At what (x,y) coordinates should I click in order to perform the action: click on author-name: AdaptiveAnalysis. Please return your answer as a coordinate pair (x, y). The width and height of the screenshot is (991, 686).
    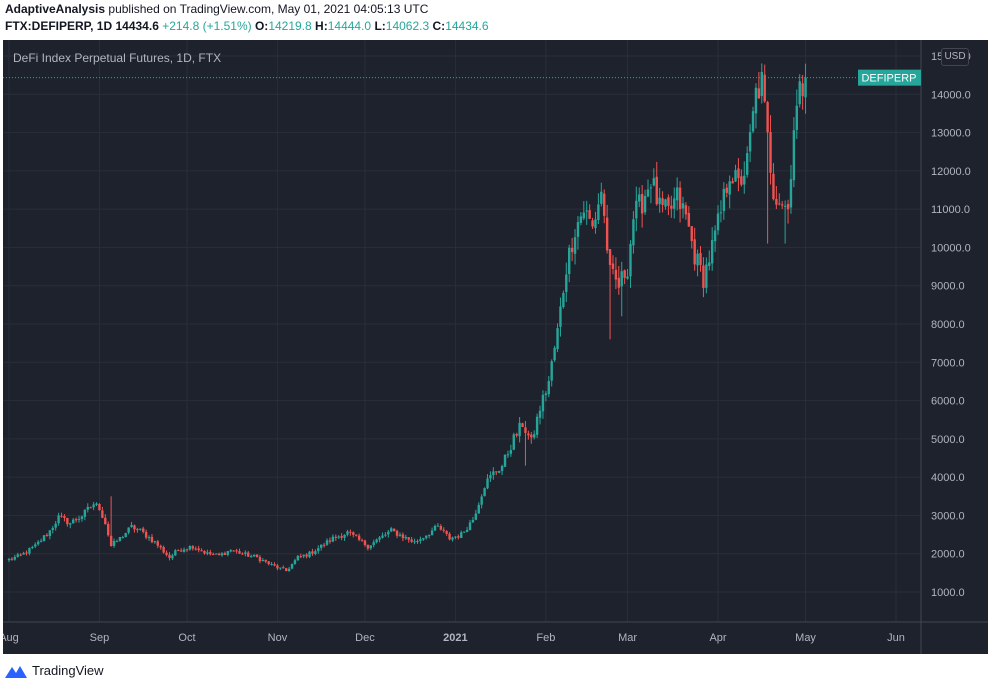
    Looking at the image, I should click on (55, 9).